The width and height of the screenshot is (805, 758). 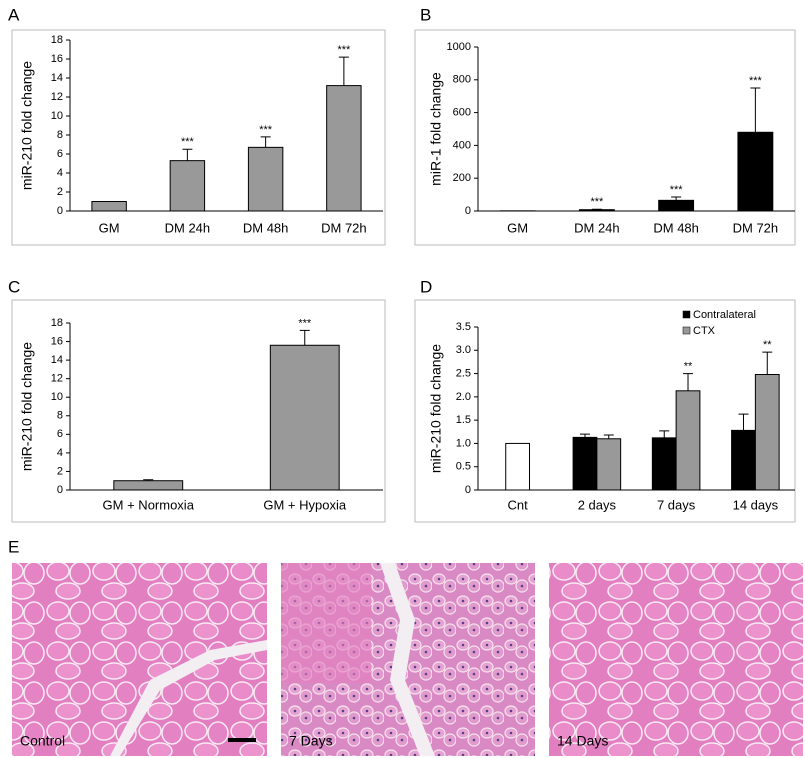 I want to click on y-tick-label: 3.0, so click(x=463, y=350).